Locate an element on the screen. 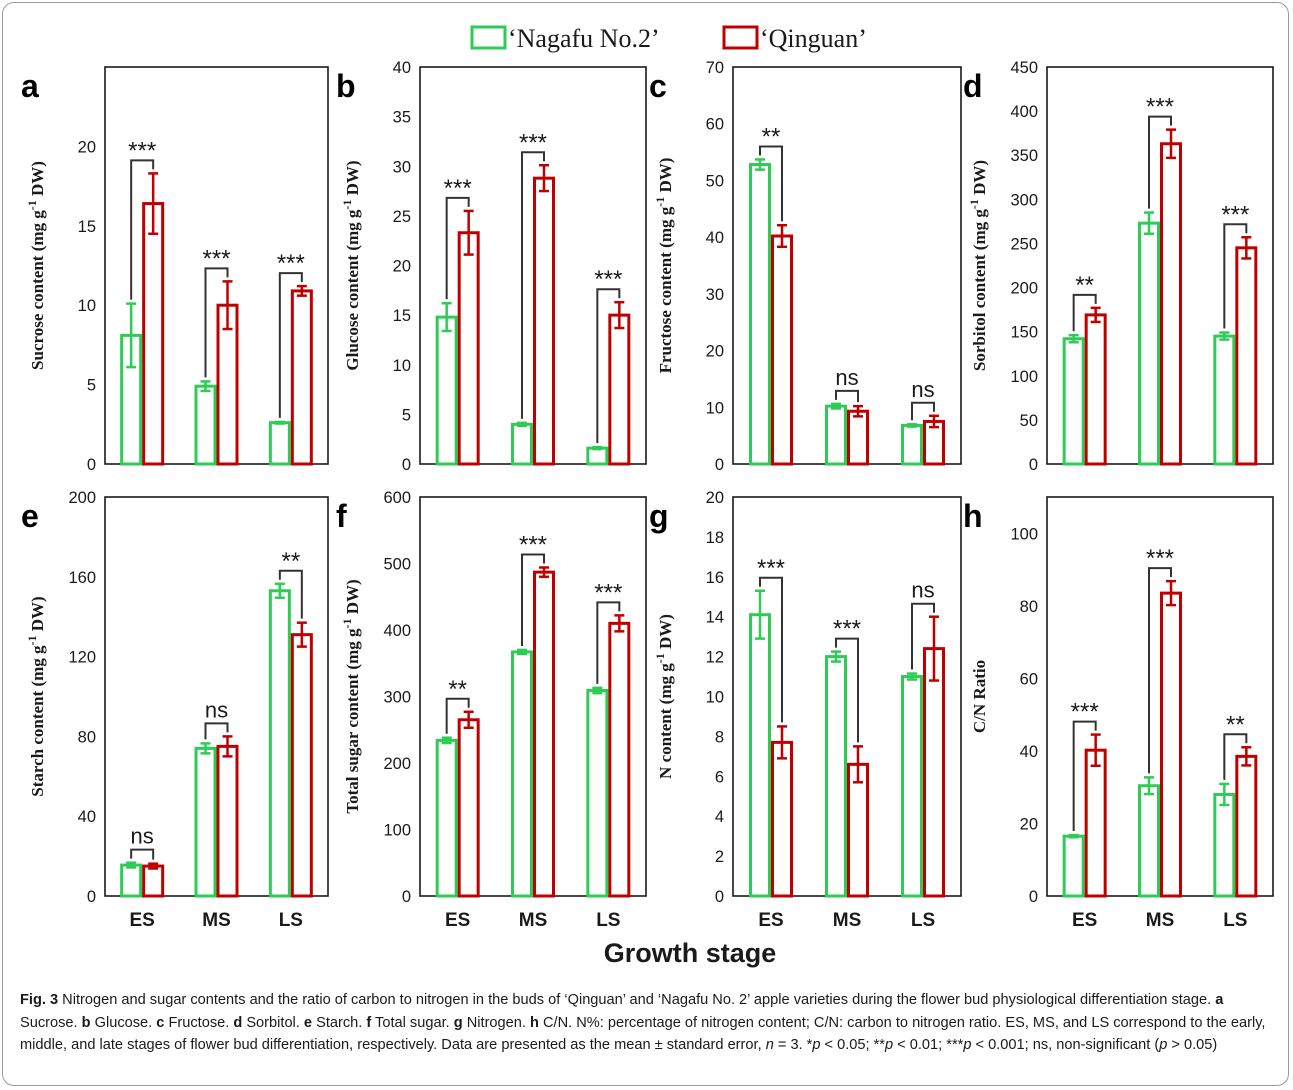  panel-letter: c is located at coordinates (658, 86).